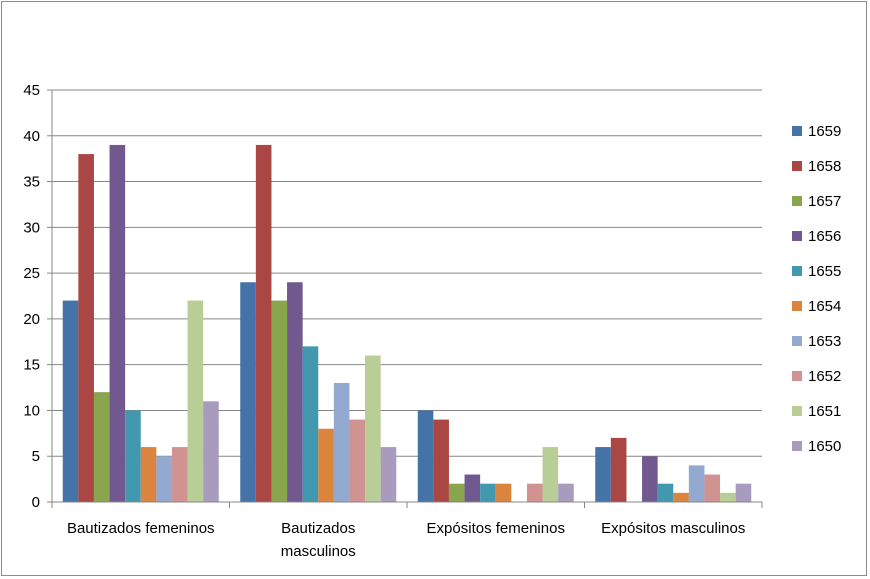 This screenshot has width=870, height=579. What do you see at coordinates (141, 528) in the screenshot?
I see `x-category-label: Bautizados femeninos` at bounding box center [141, 528].